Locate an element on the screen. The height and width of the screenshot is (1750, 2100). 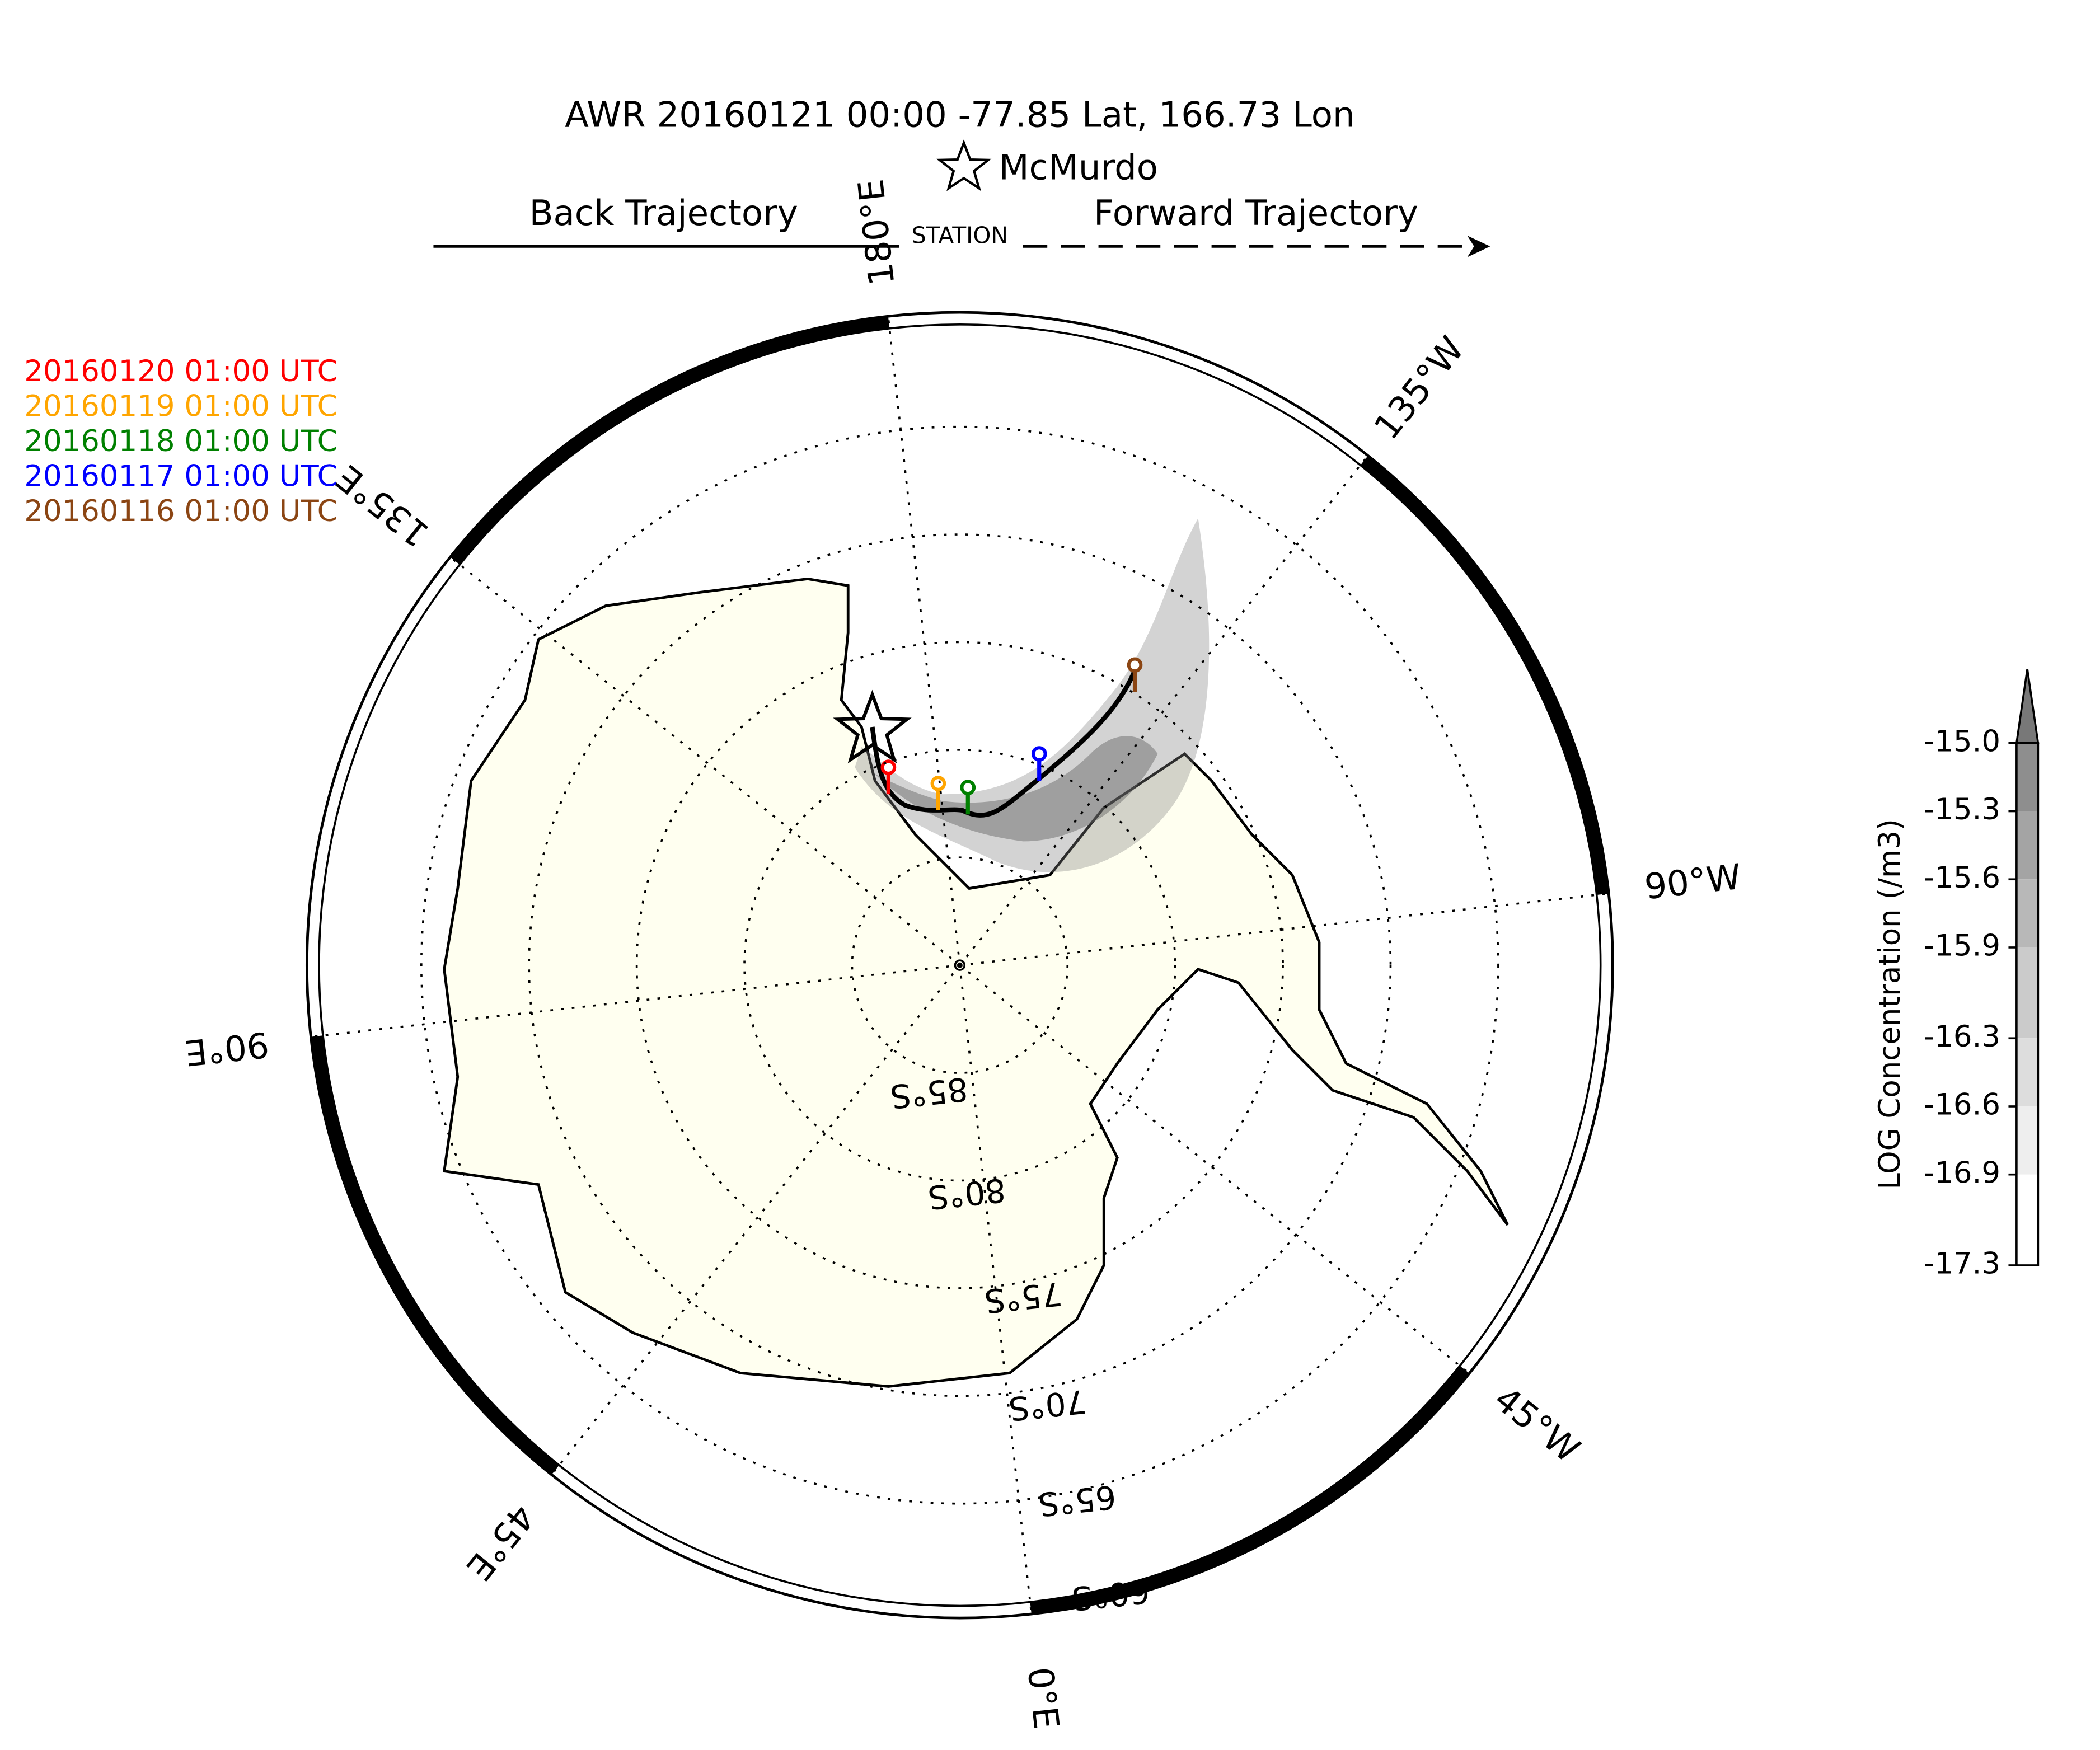
legend-entry: 20160120 01:00 UTC is located at coordinates (180, 371).